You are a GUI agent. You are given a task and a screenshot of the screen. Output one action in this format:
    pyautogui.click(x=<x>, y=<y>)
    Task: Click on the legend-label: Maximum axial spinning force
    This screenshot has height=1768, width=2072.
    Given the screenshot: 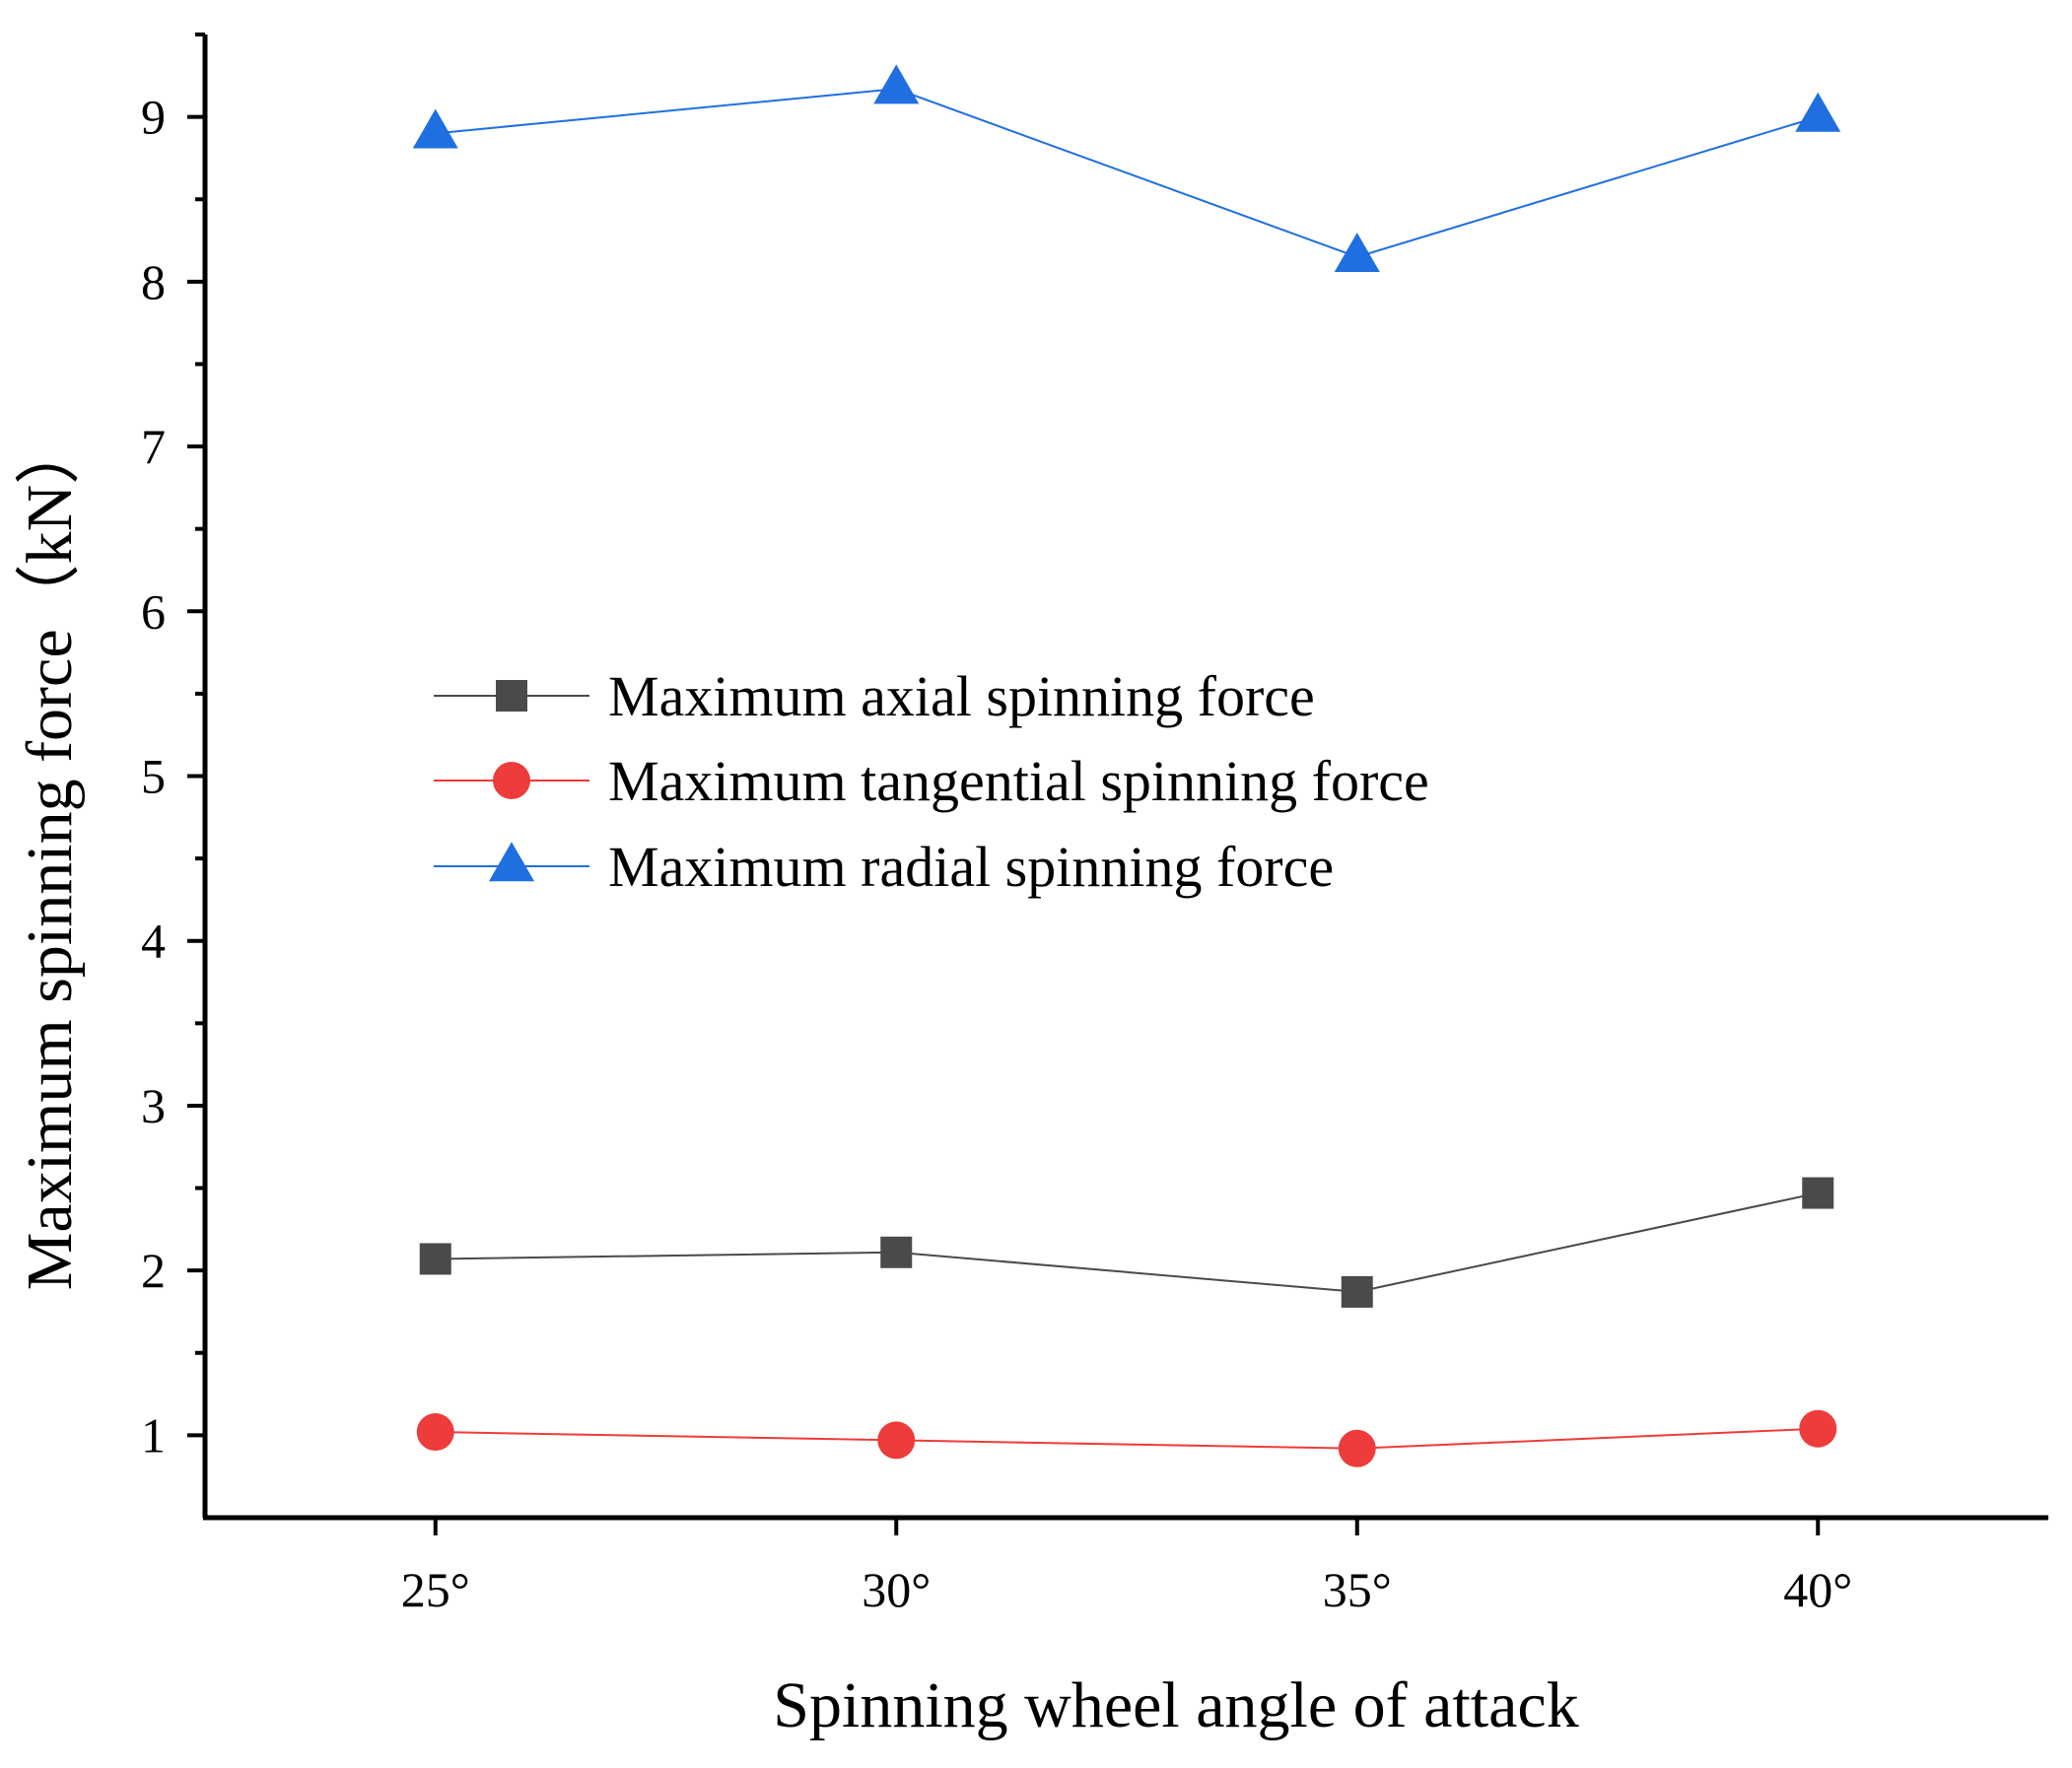 What is the action you would take?
    pyautogui.click(x=961, y=696)
    